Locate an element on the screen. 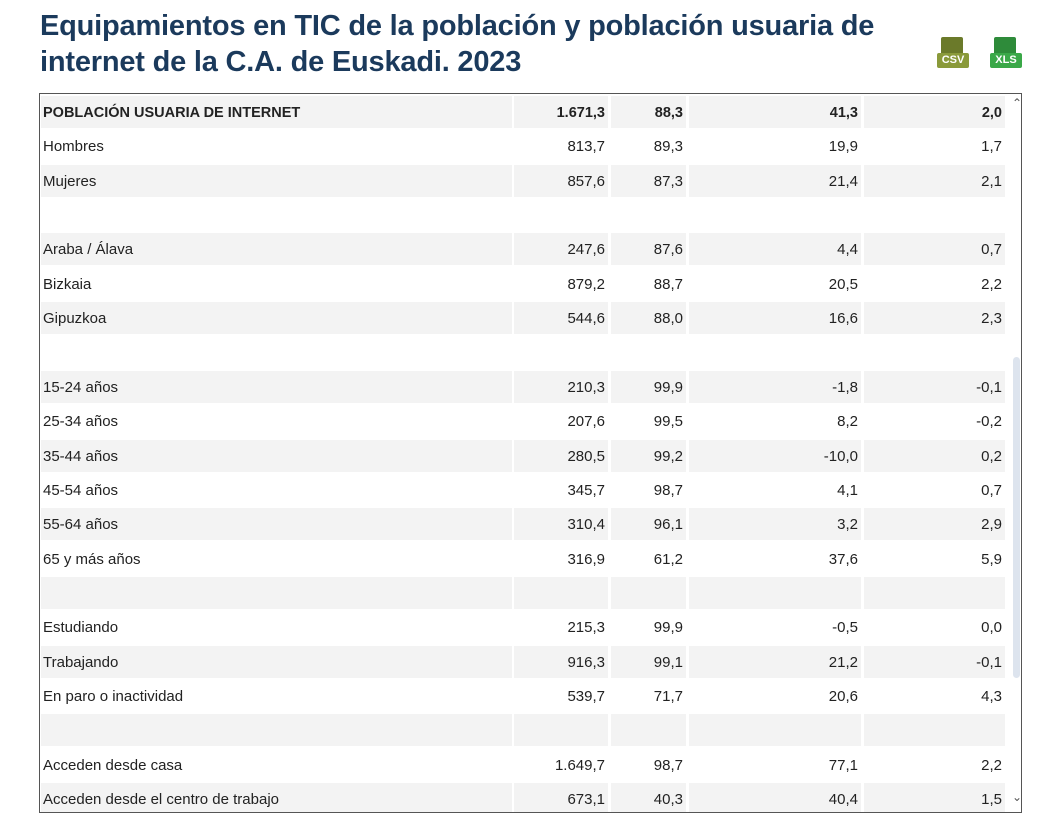 The width and height of the screenshot is (1061, 814). row-label: 15-24 años is located at coordinates (276, 386).